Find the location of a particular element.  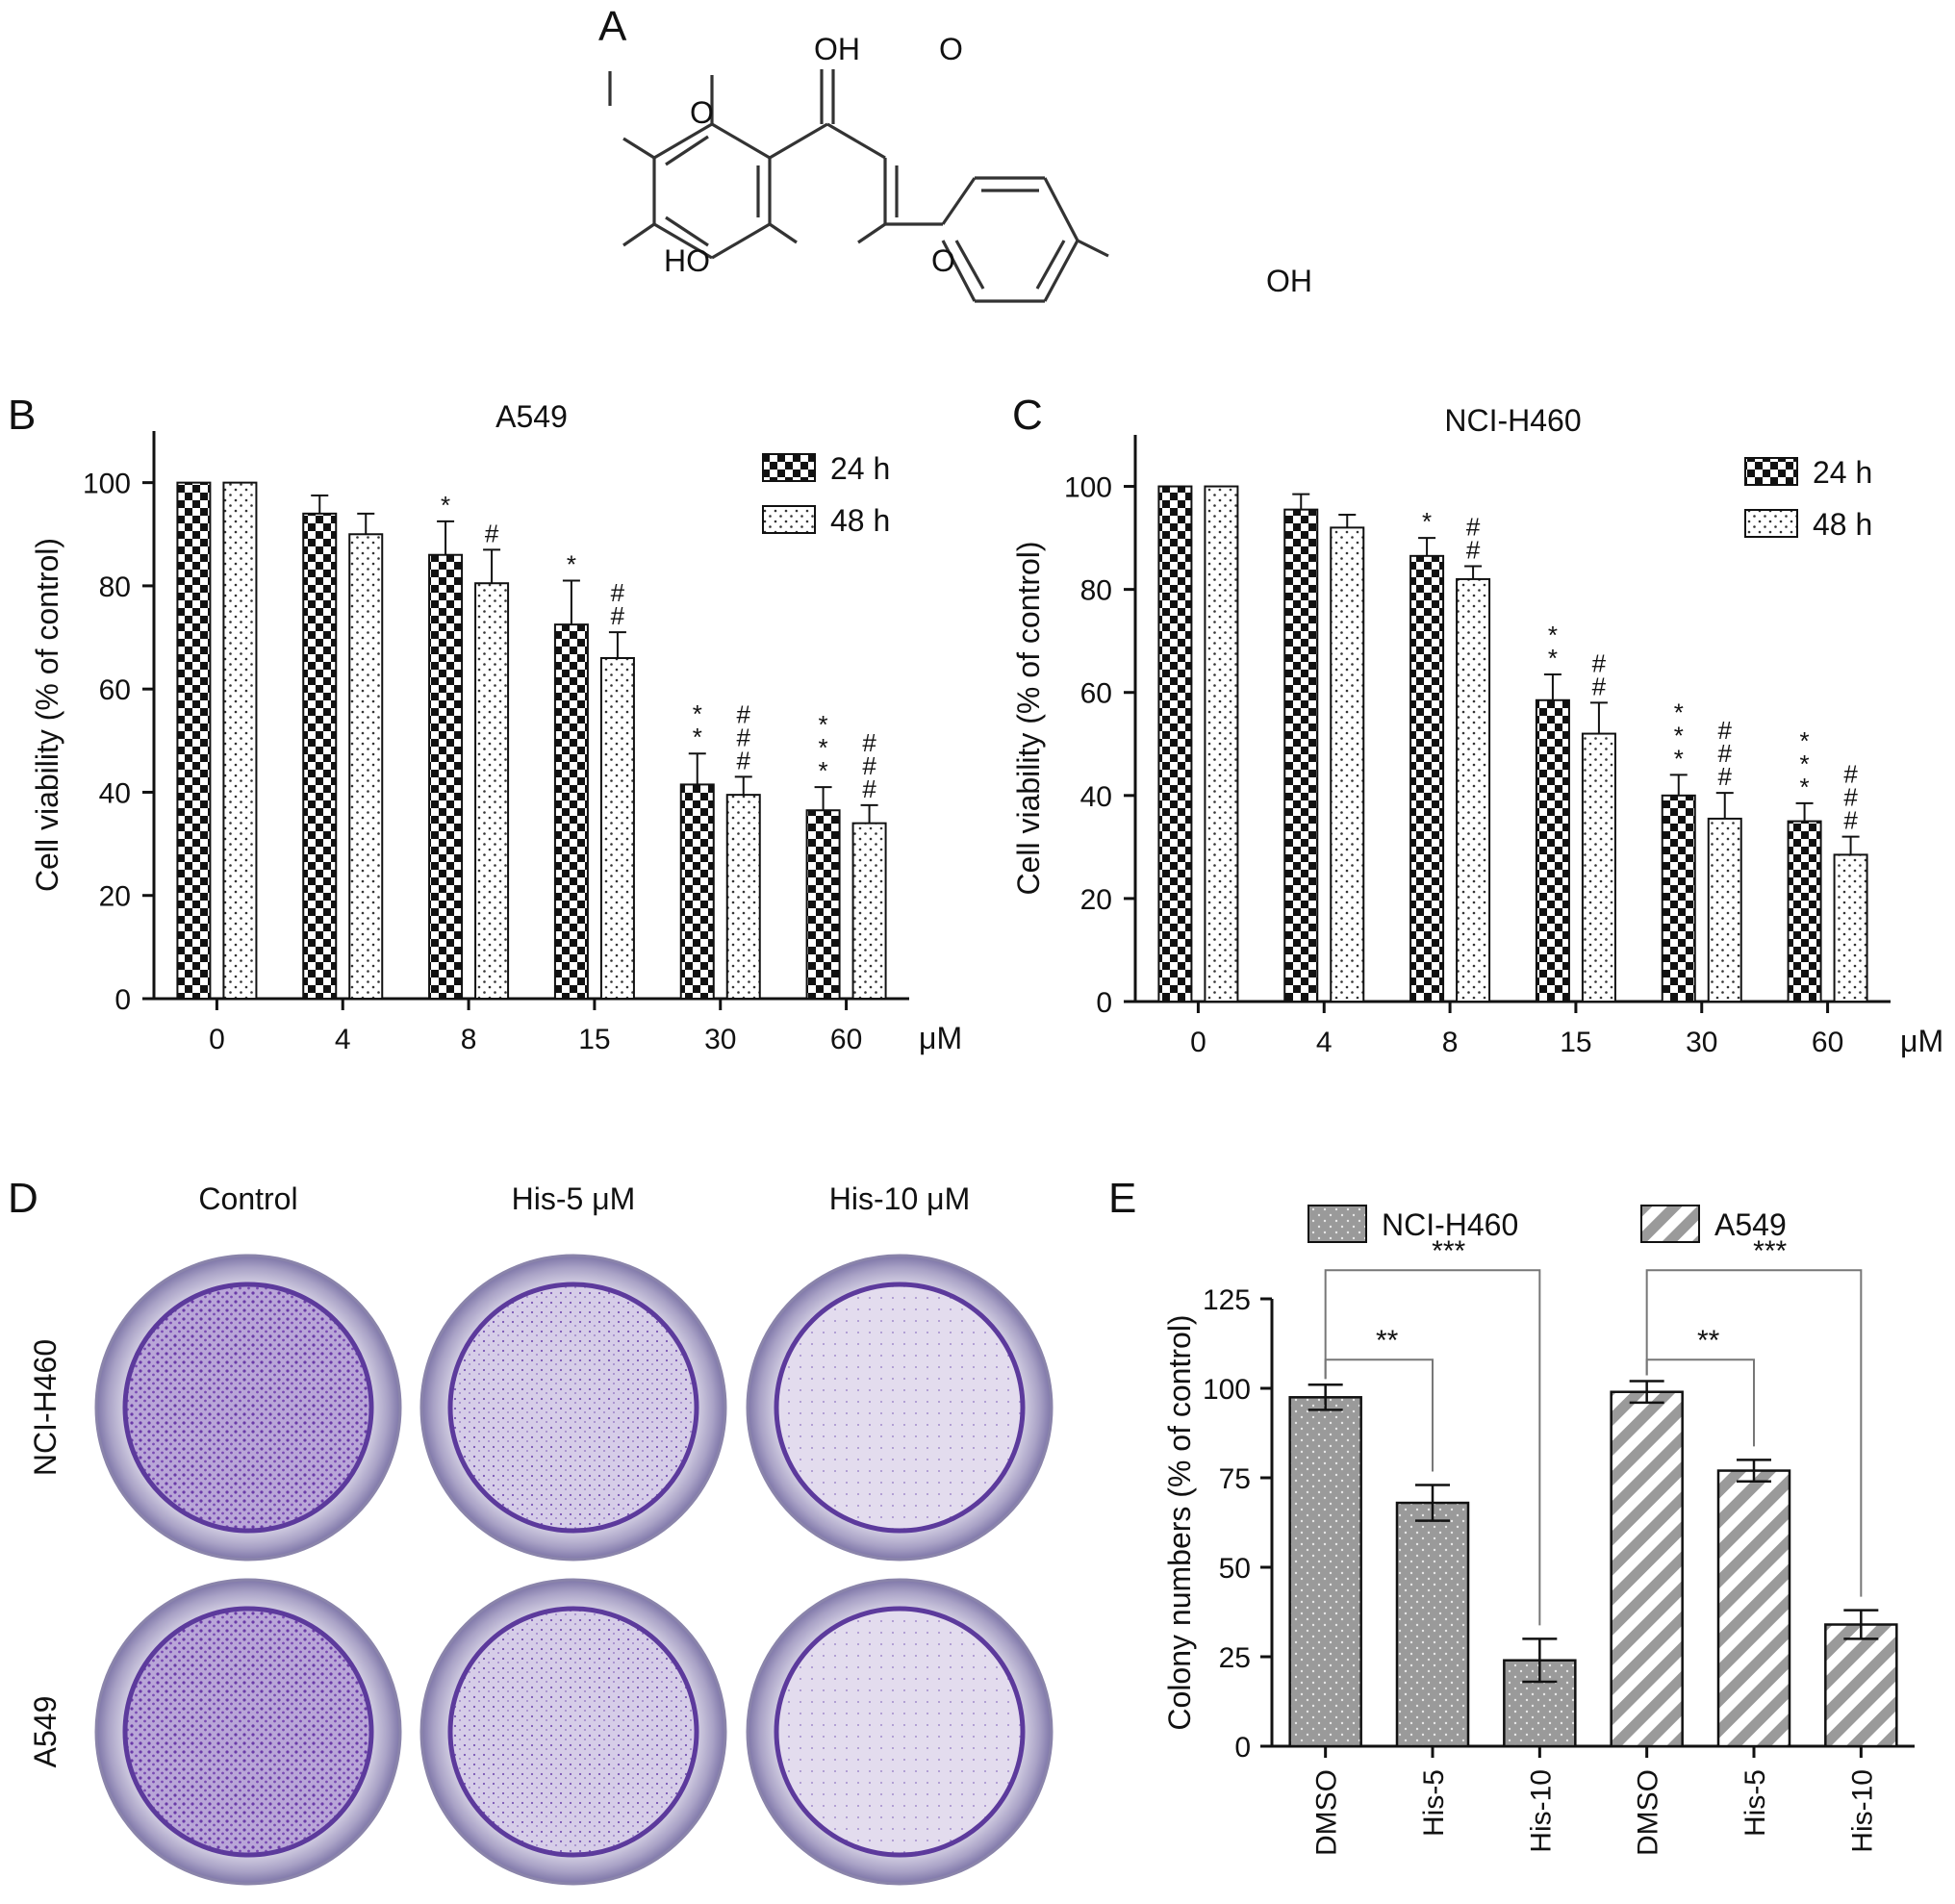

chart-title: NCI-H460 is located at coordinates (1512, 420).